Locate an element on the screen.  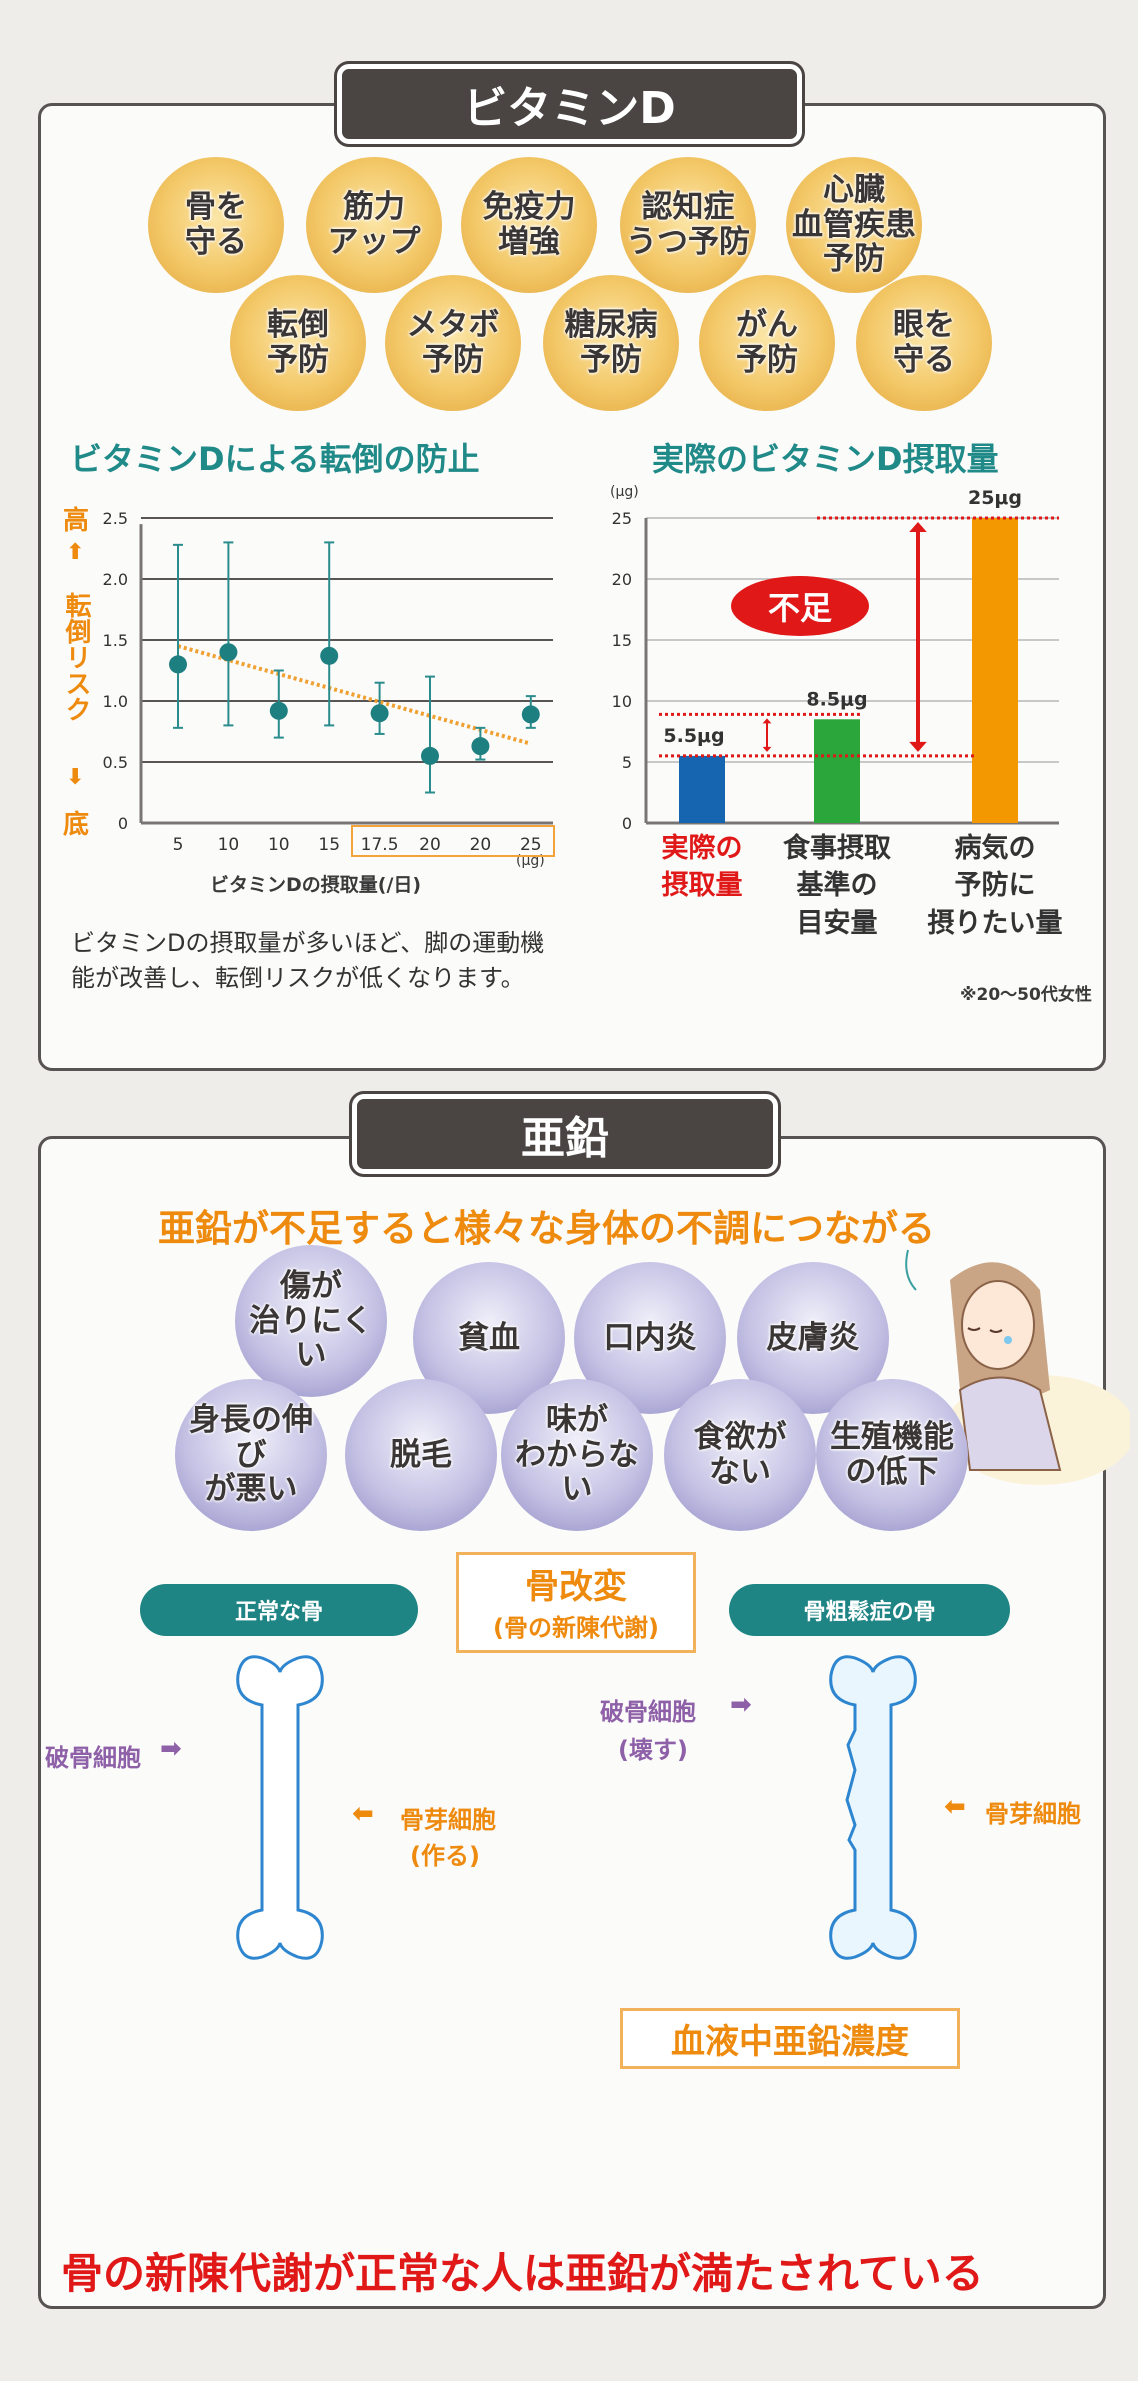
intake-category-label: 実際の 摂取量 is located at coordinates (702, 867).